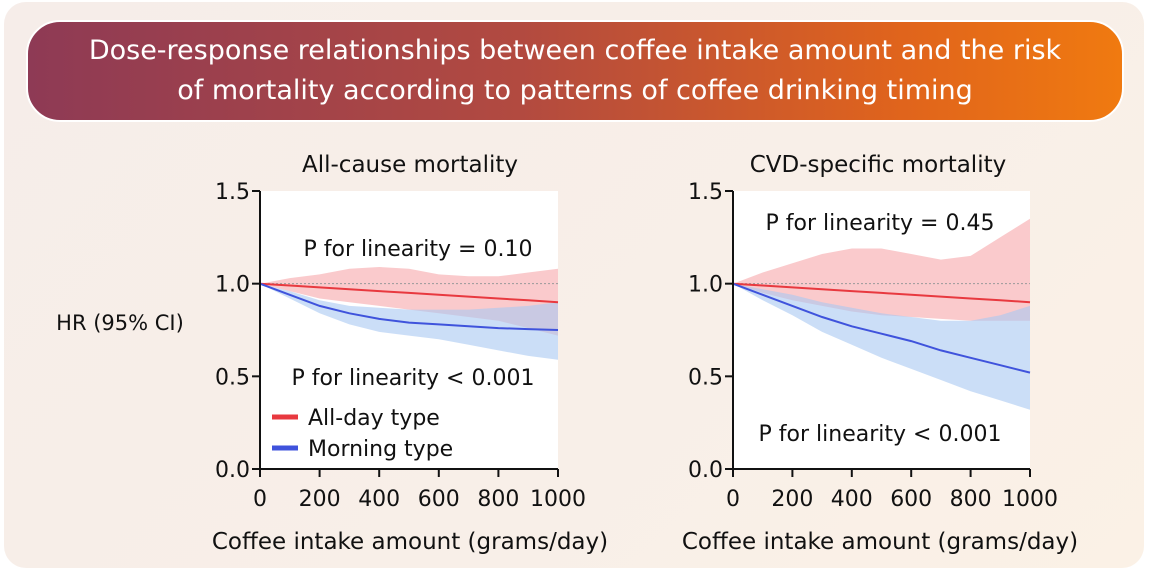  What do you see at coordinates (418, 249) in the screenshot?
I see `annotation-all-day: P for linearity = 0.10` at bounding box center [418, 249].